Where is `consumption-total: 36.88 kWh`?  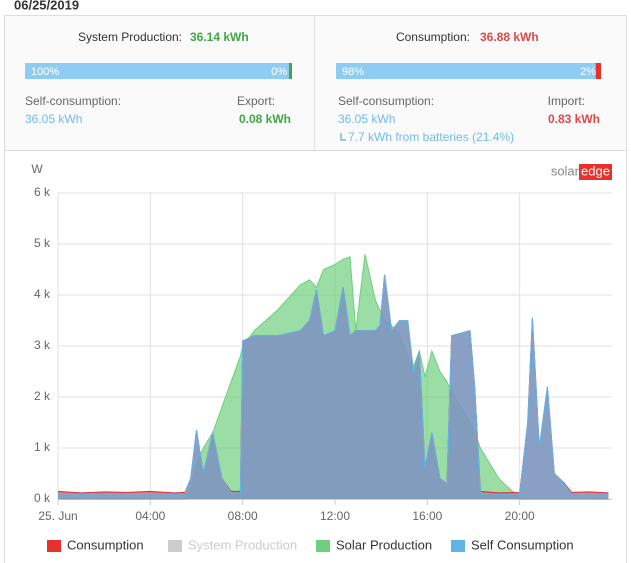
consumption-total: 36.88 kWh is located at coordinates (509, 37).